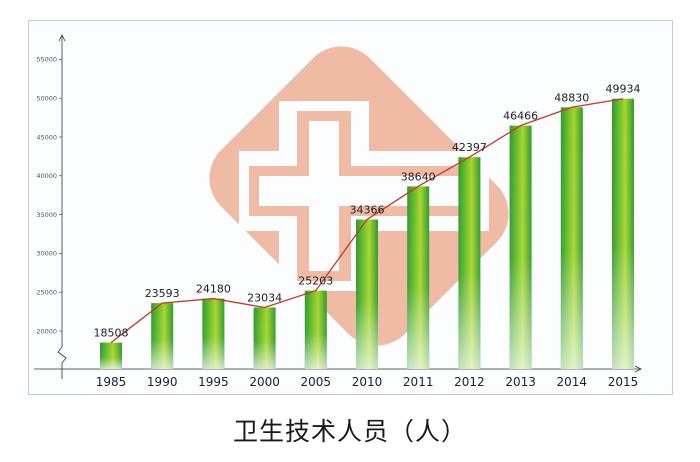 This screenshot has height=462, width=700. I want to click on y-tick-label: 45000, so click(46, 137).